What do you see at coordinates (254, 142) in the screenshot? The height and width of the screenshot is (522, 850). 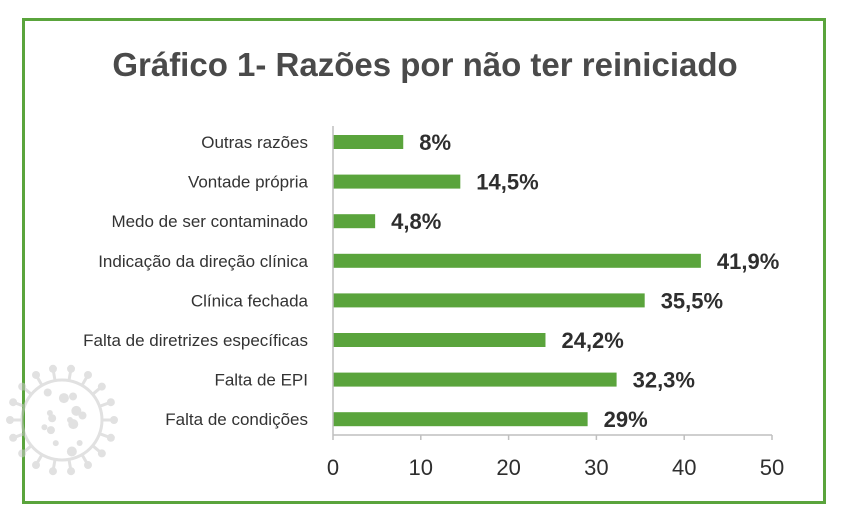 I see `category-label: Outras razões` at bounding box center [254, 142].